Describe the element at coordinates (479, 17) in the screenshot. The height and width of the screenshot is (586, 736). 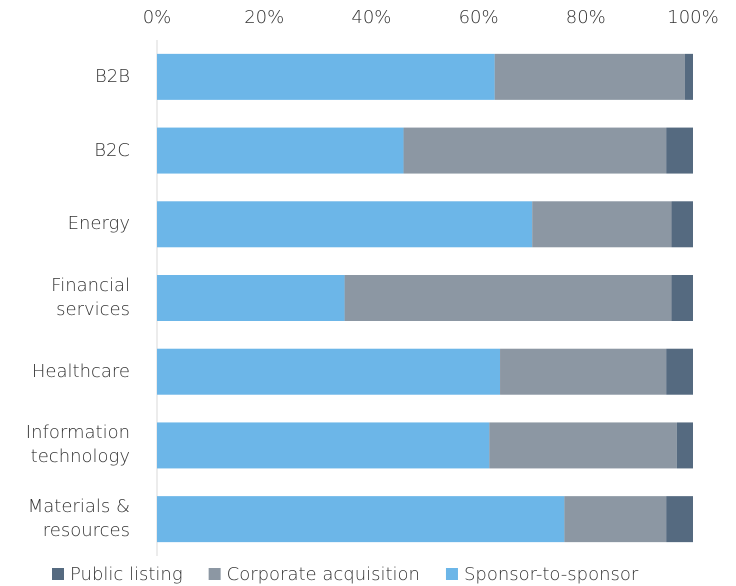
I see `x-tick-label: 60%` at that location.